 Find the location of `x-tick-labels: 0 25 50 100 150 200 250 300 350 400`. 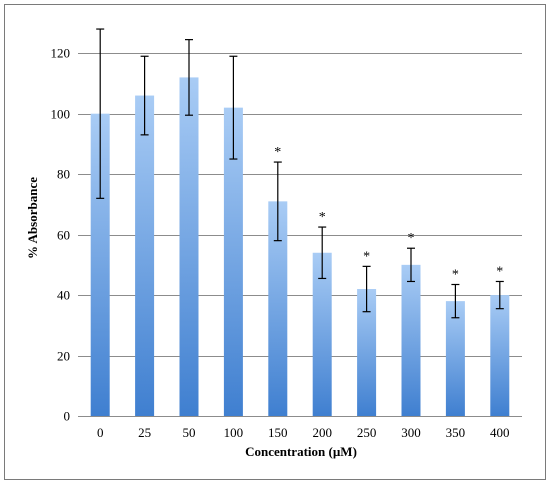

x-tick-labels: 0 25 50 100 150 200 250 300 350 400 is located at coordinates (303, 432).